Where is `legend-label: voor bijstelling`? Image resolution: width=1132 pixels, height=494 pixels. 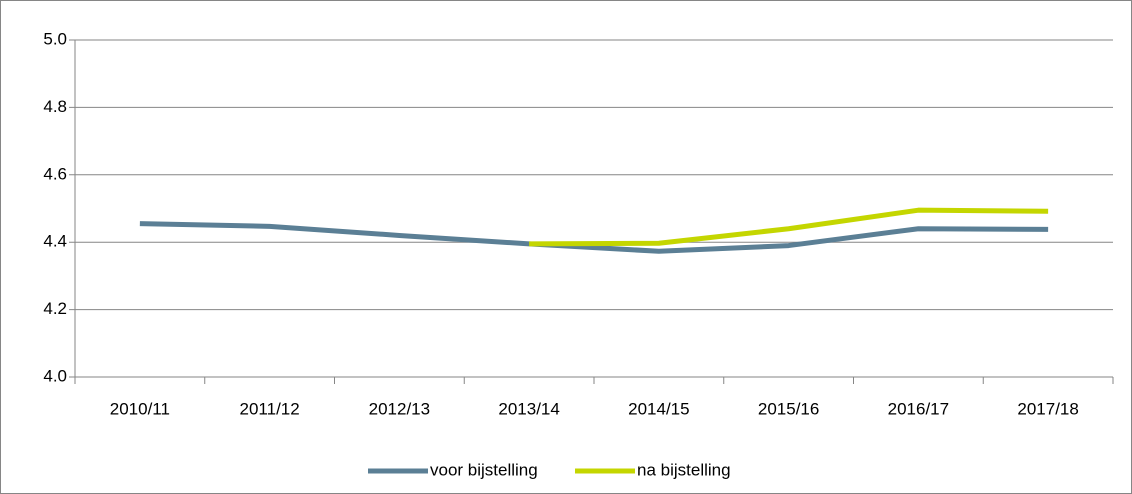
legend-label: voor bijstelling is located at coordinates (484, 469).